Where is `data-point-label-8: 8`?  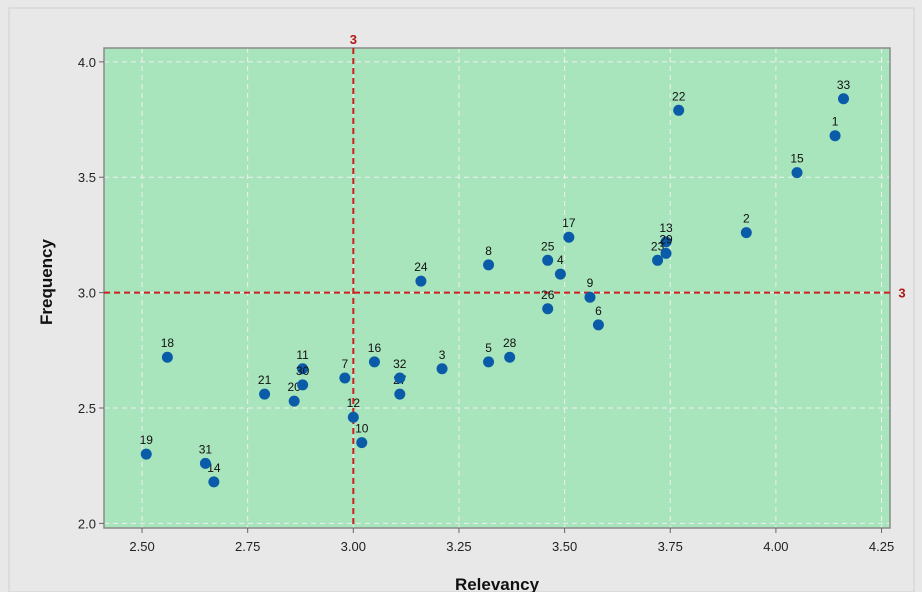 data-point-label-8: 8 is located at coordinates (488, 251).